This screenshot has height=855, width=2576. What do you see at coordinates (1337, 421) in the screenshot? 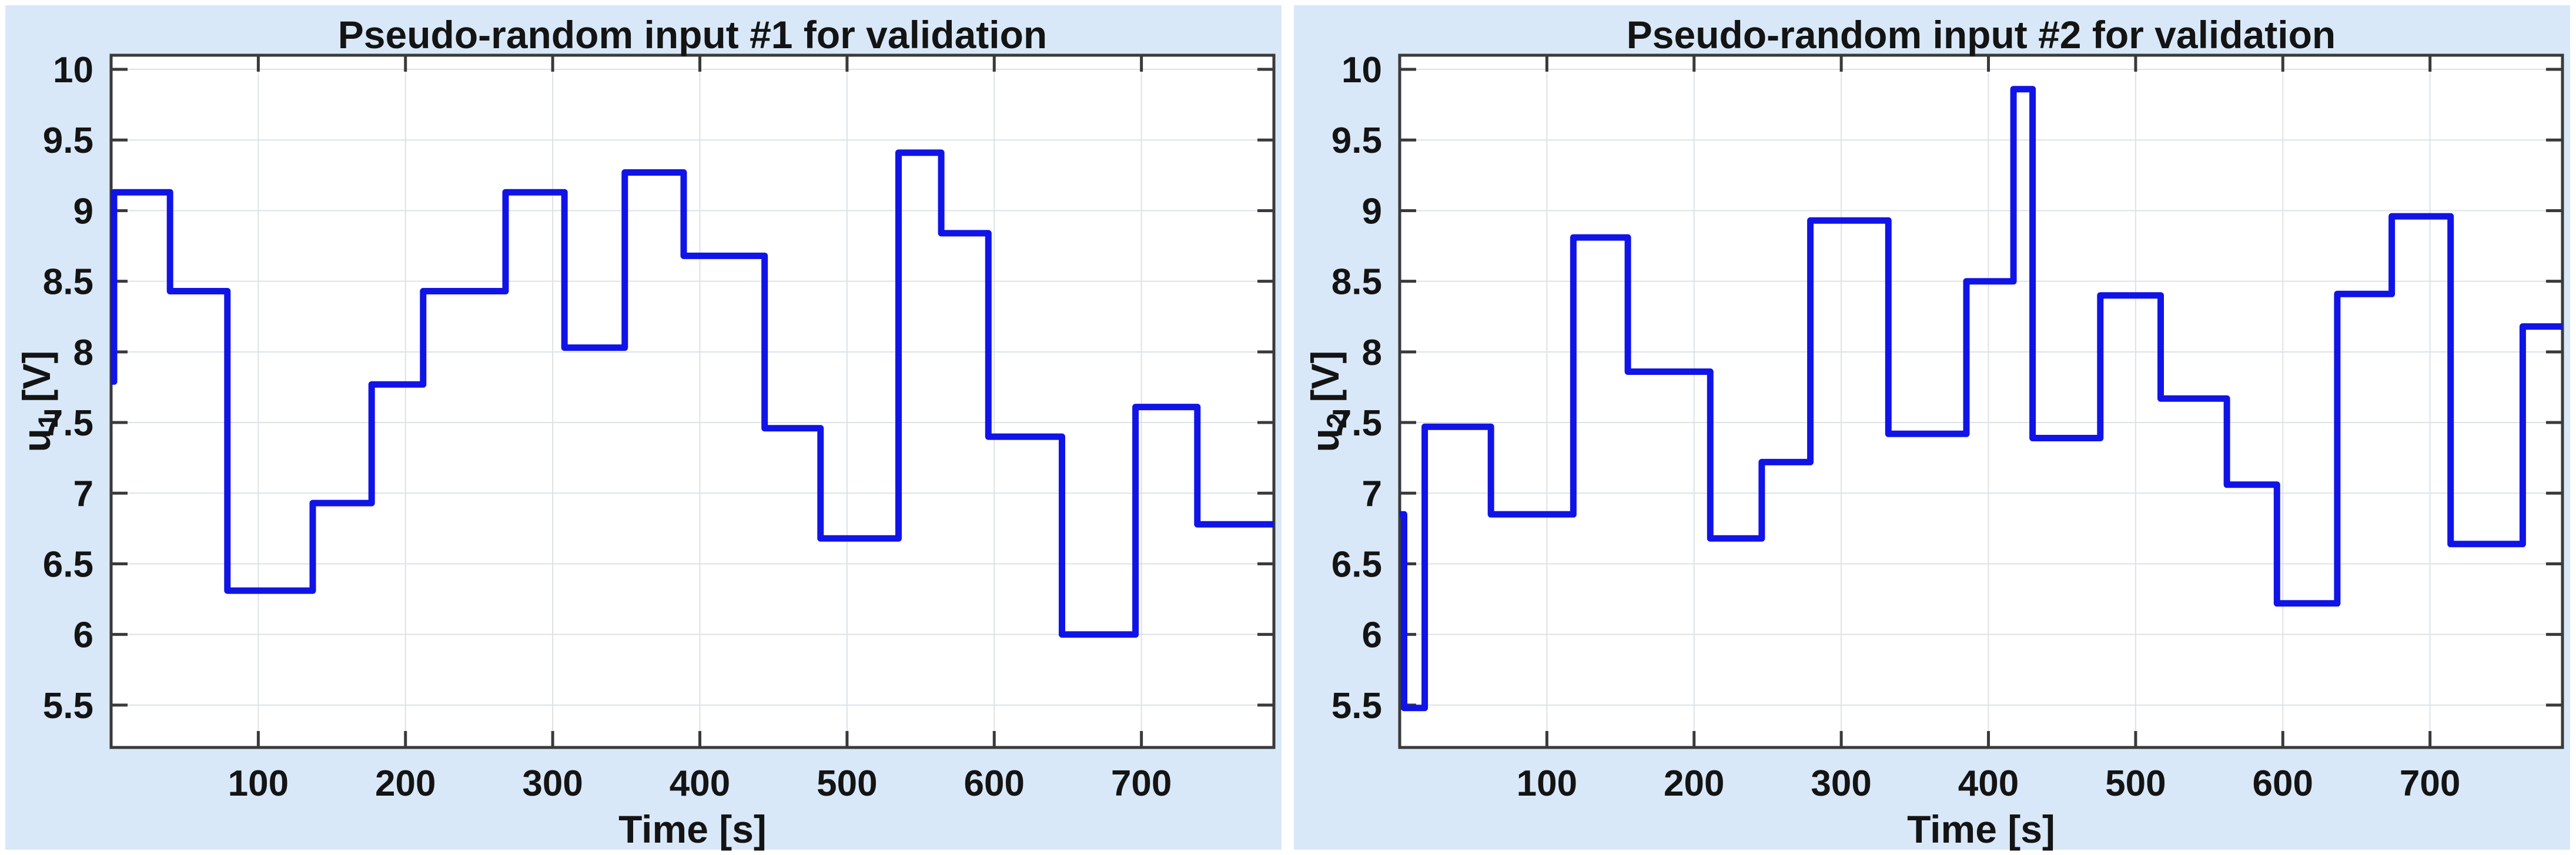
I see `y-label-subscript: 2` at bounding box center [1337, 421].